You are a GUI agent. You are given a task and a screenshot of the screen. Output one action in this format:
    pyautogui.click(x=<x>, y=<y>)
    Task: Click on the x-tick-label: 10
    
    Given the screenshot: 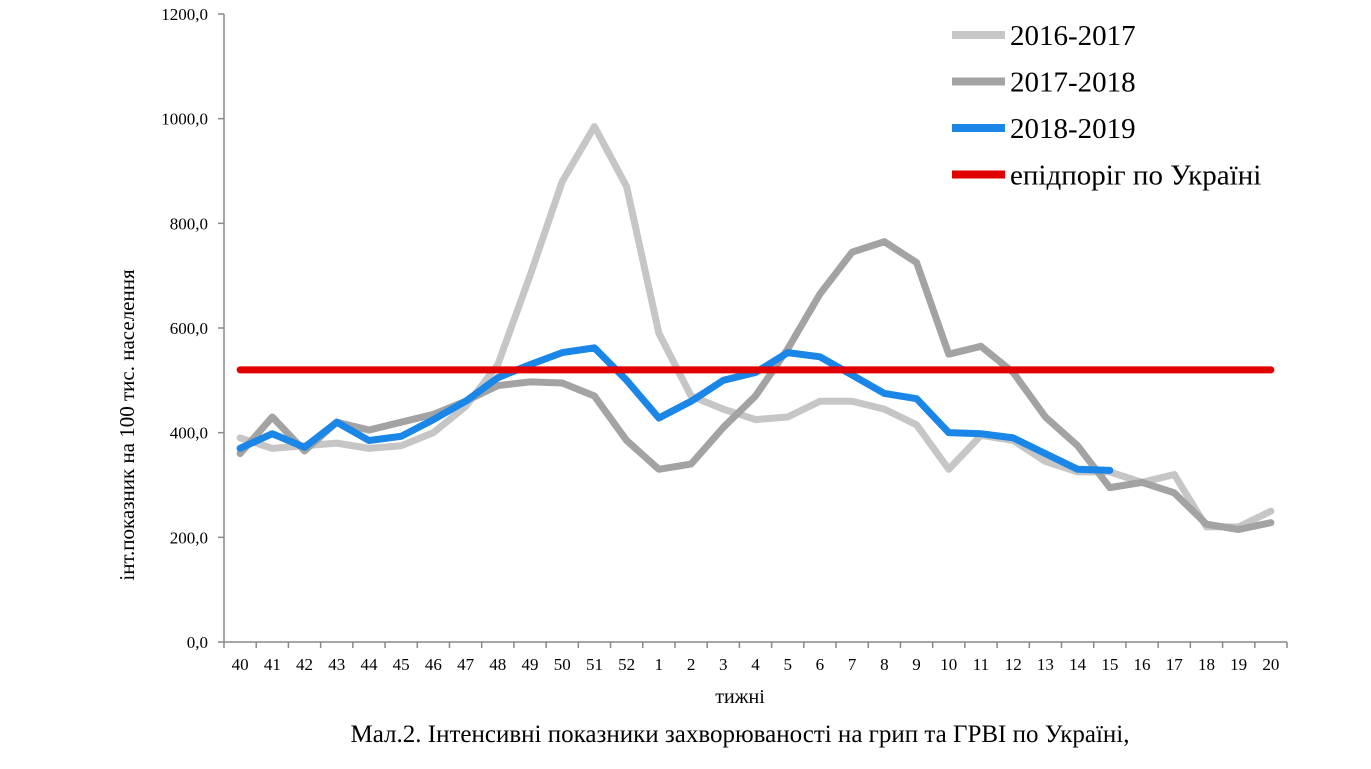 What is the action you would take?
    pyautogui.click(x=948, y=664)
    